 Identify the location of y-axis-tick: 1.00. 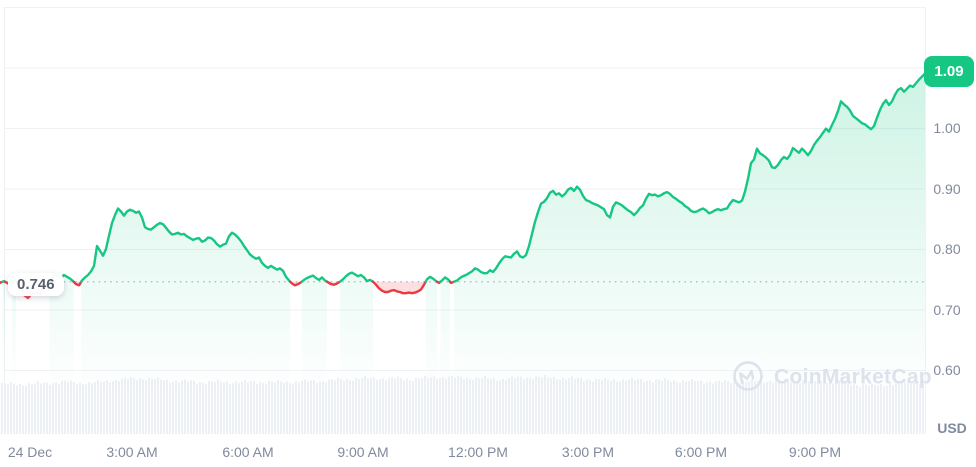
(947, 128).